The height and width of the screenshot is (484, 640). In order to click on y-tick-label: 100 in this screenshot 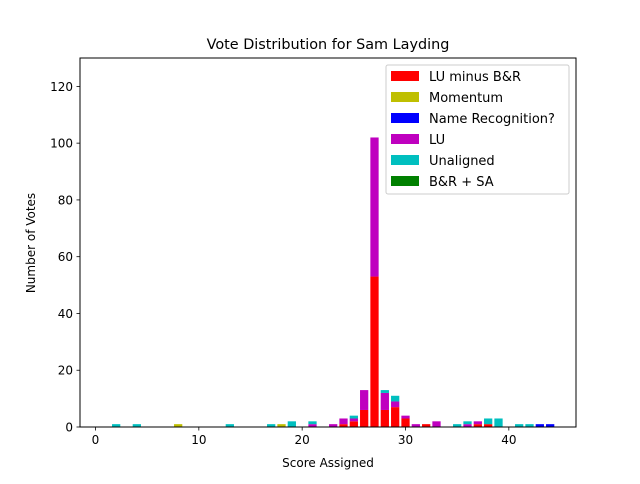, I will do `click(61, 144)`.